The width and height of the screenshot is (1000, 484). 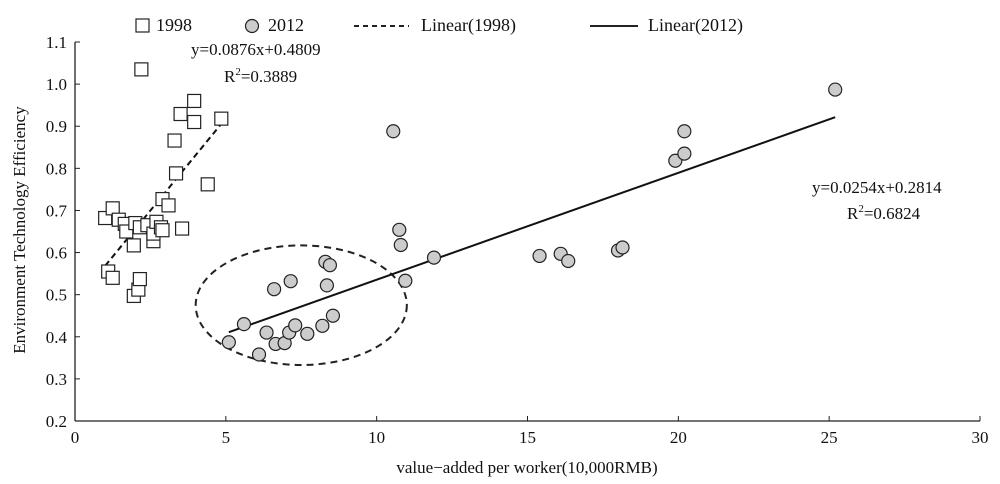 What do you see at coordinates (678, 437) in the screenshot?
I see `x-tick-label: 20` at bounding box center [678, 437].